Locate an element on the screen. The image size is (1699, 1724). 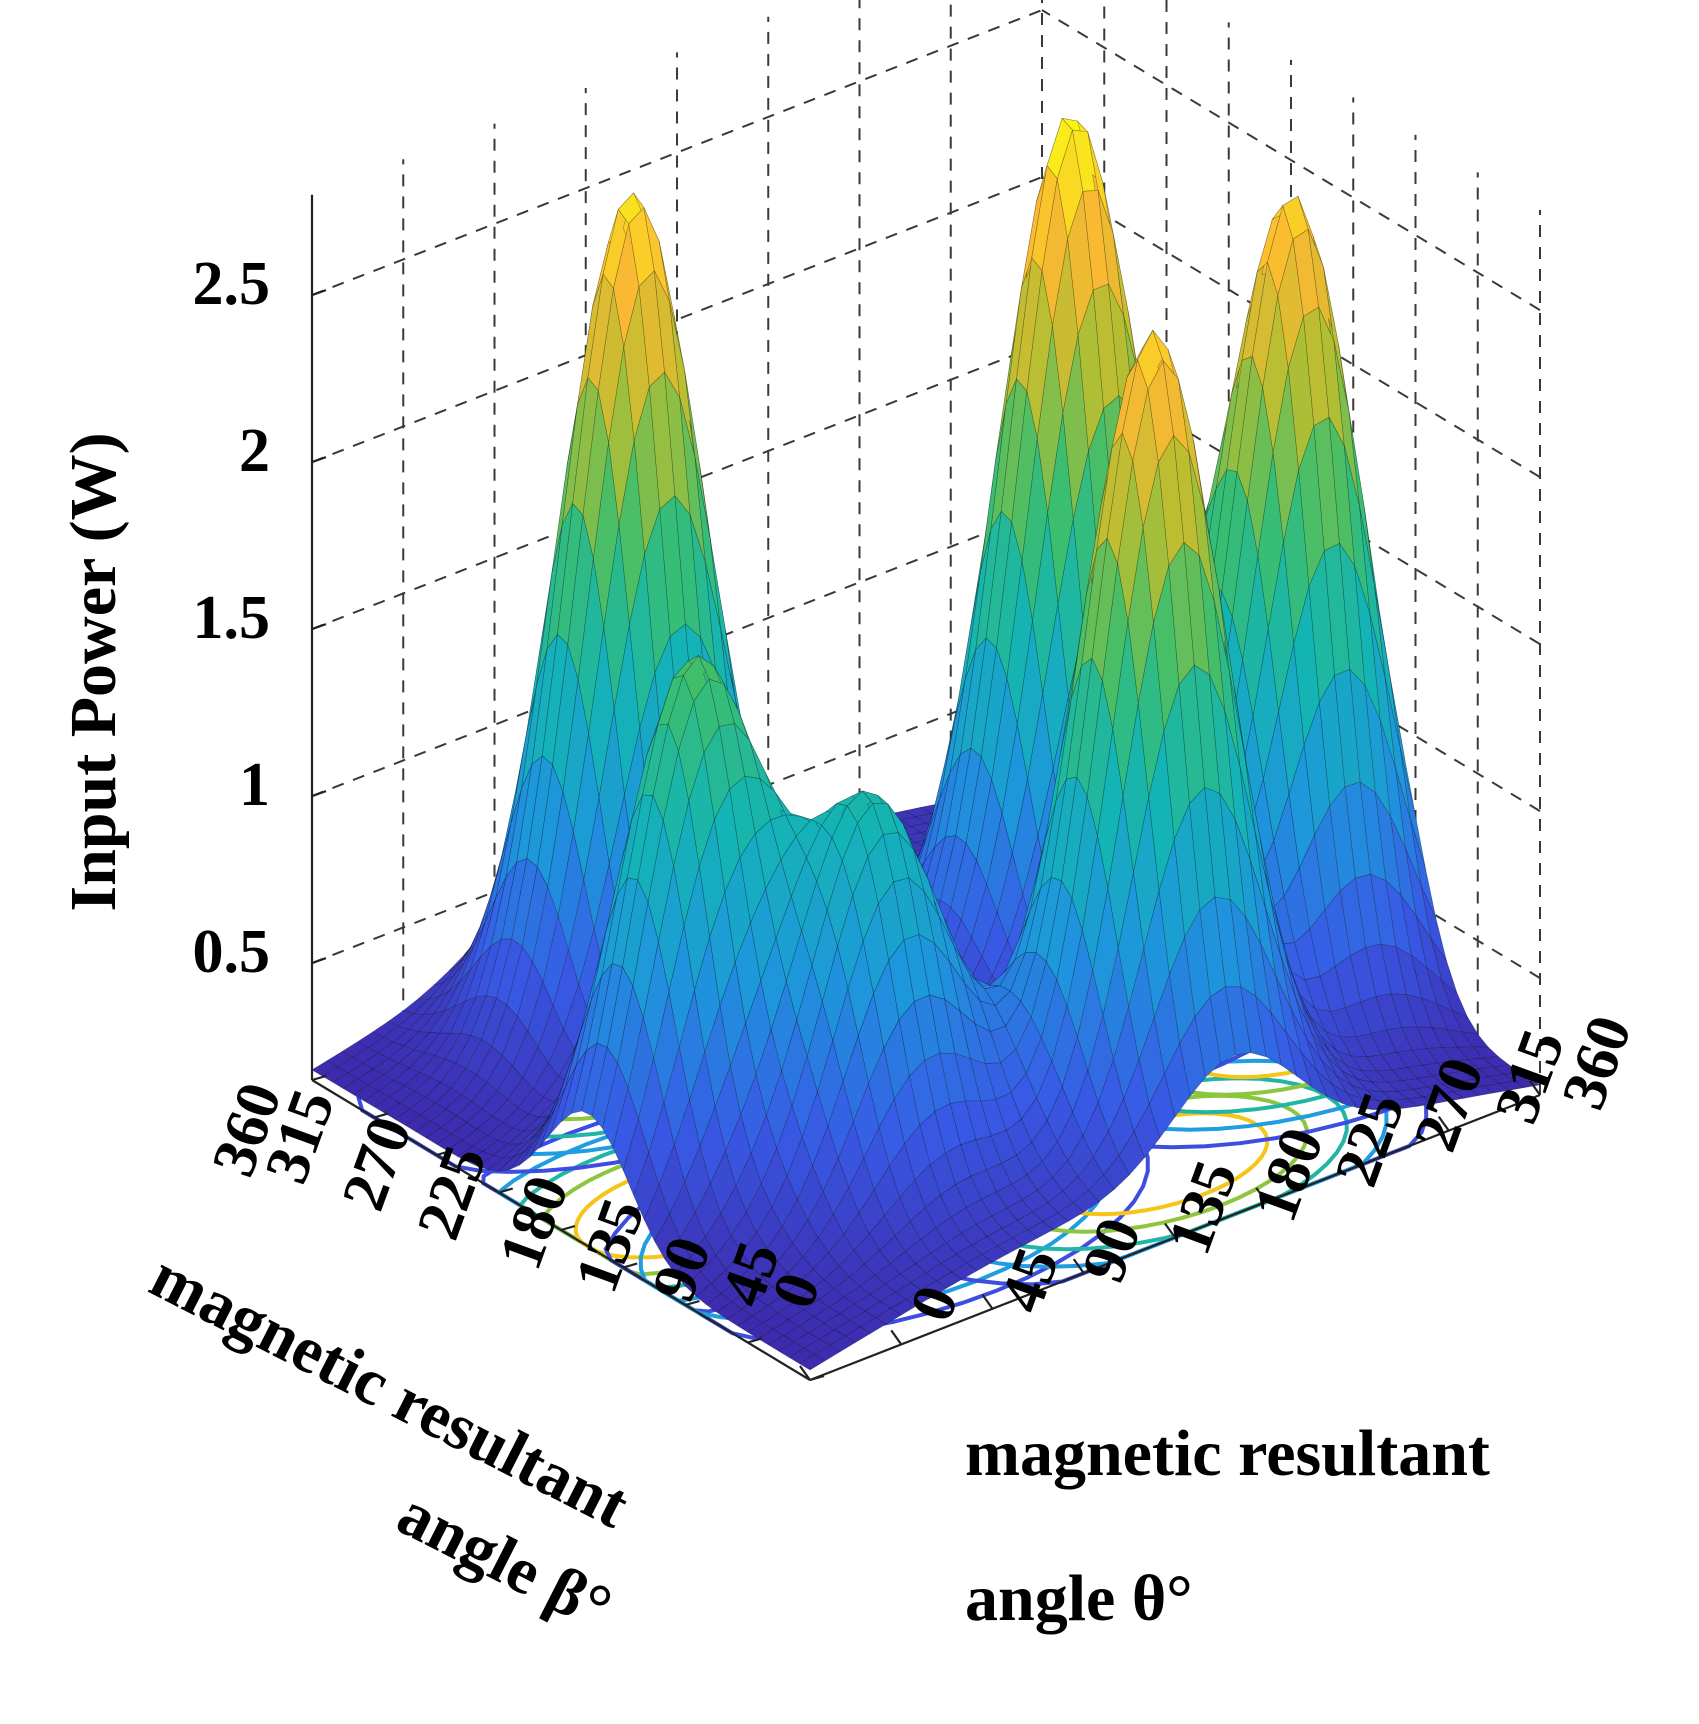
z-tick-label: 0.5 is located at coordinates (232, 952).